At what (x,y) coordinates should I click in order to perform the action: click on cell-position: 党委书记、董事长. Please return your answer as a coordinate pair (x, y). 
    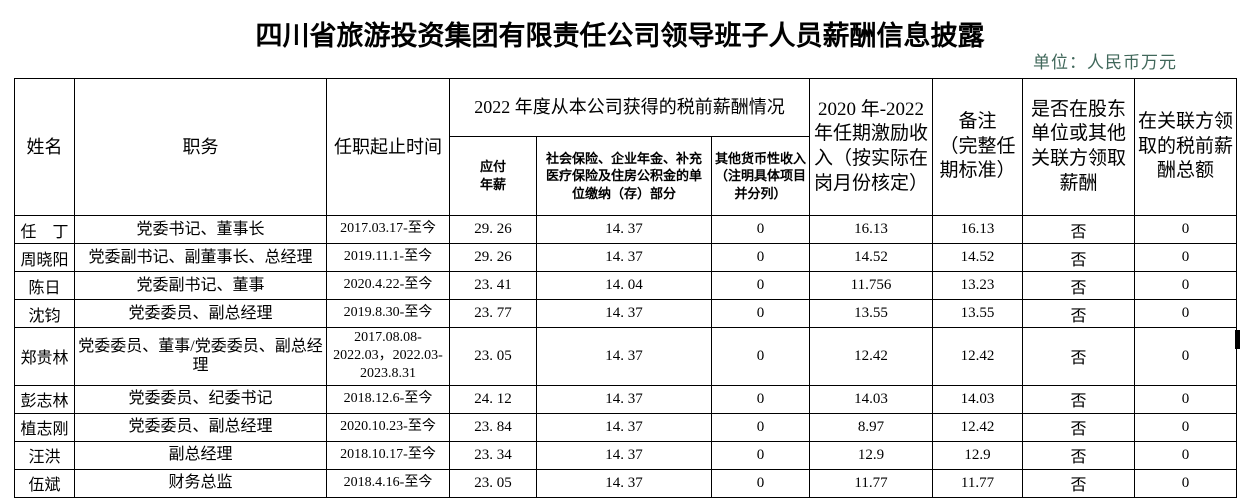
    Looking at the image, I should click on (200, 229).